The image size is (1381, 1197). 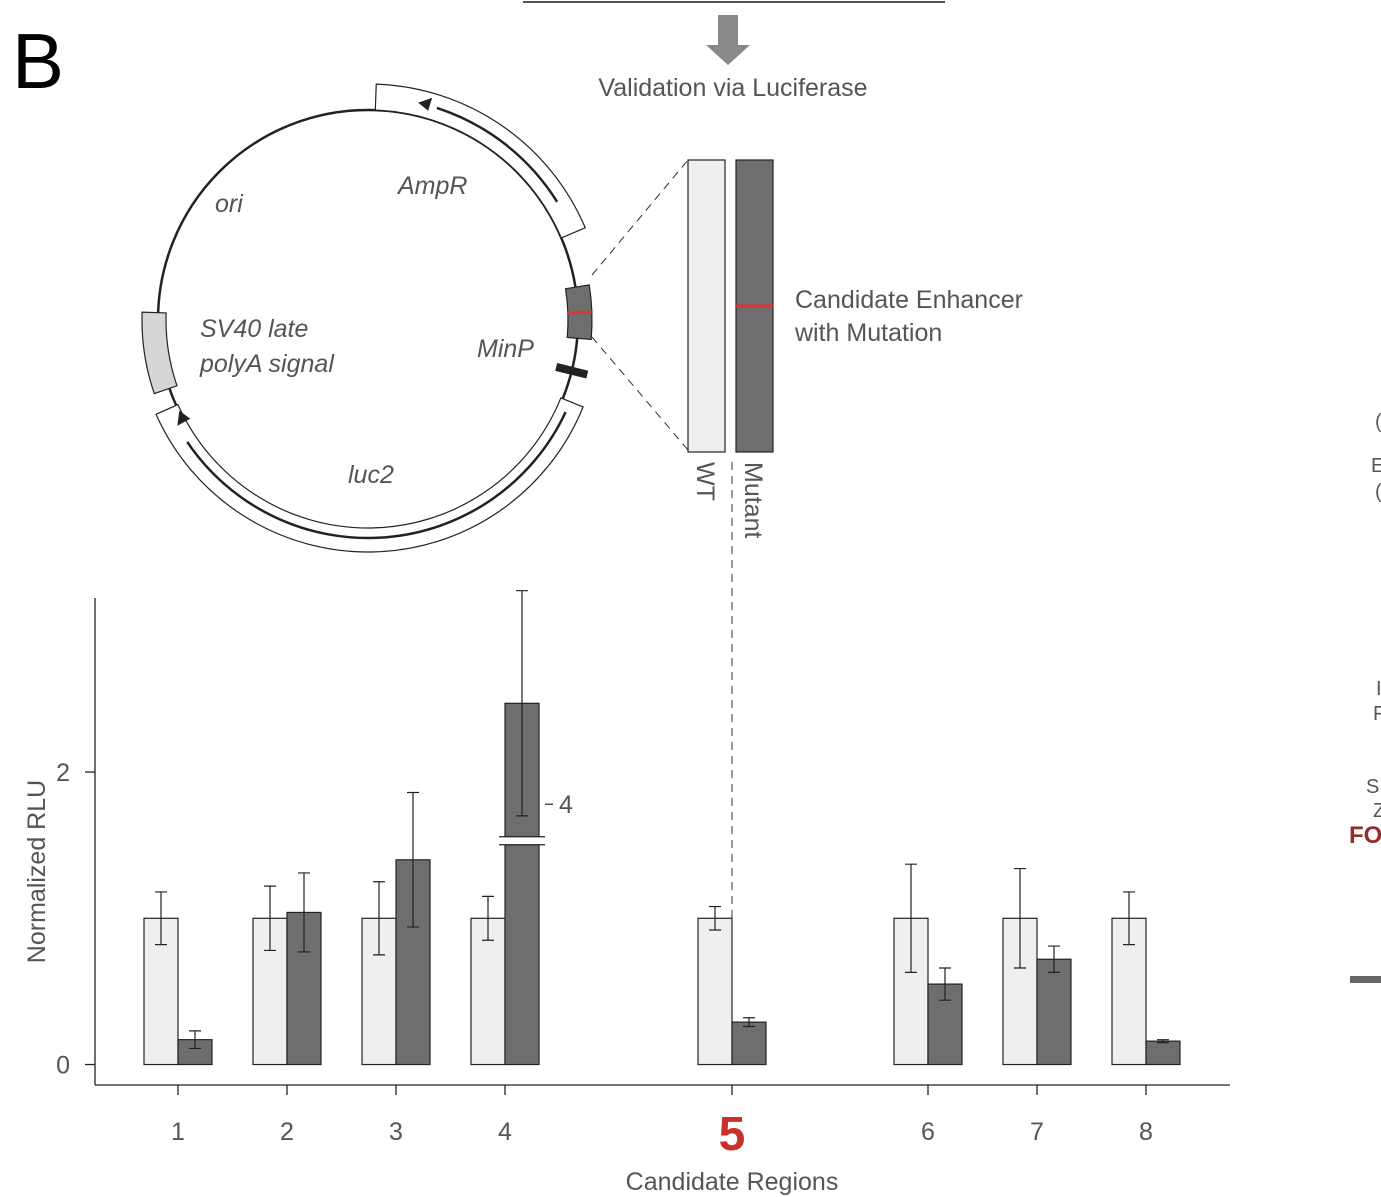 What do you see at coordinates (753, 500) in the screenshot?
I see `mutant-label: Mutant` at bounding box center [753, 500].